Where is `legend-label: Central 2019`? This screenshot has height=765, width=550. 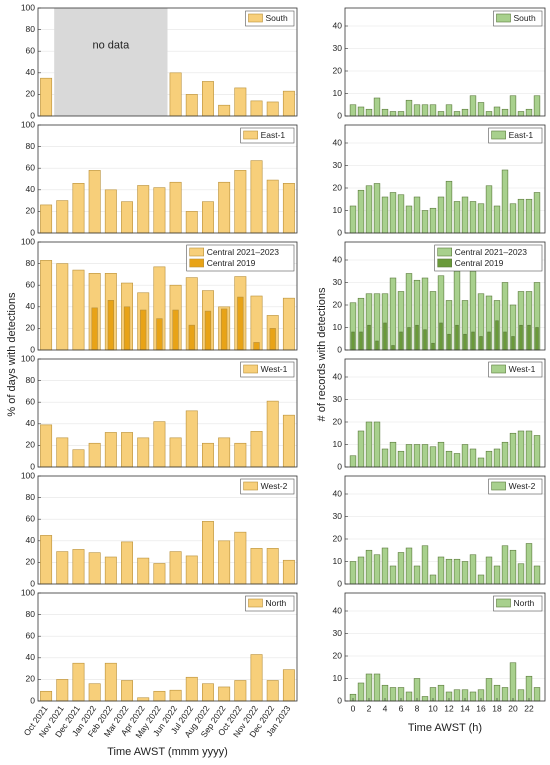
legend-label: Central 2019 is located at coordinates (231, 263).